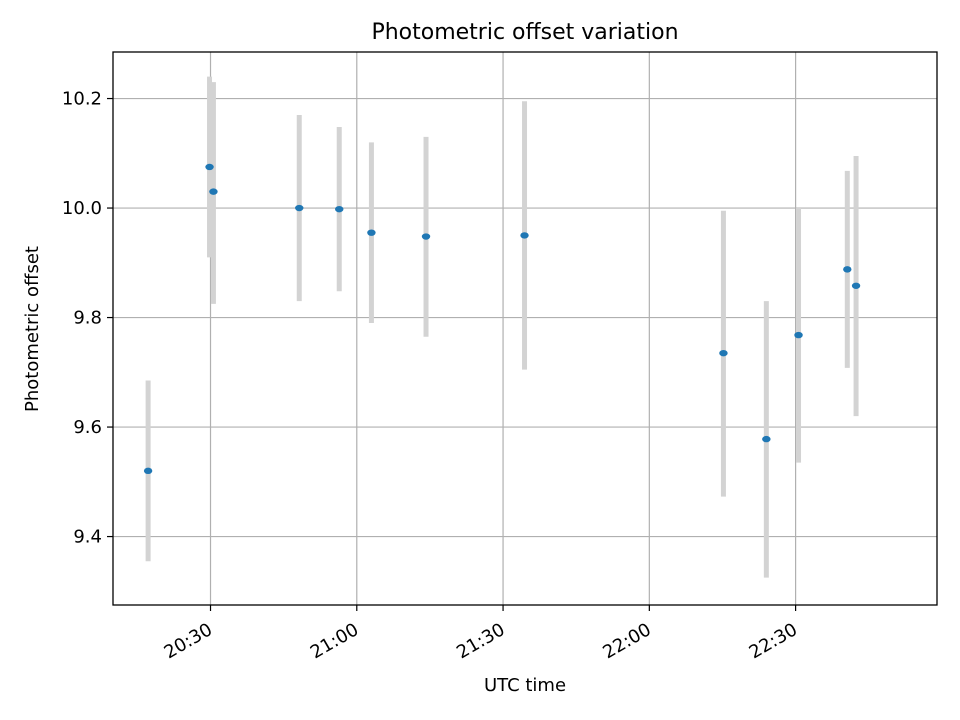  I want to click on x-axis-label: UTC time, so click(525, 685).